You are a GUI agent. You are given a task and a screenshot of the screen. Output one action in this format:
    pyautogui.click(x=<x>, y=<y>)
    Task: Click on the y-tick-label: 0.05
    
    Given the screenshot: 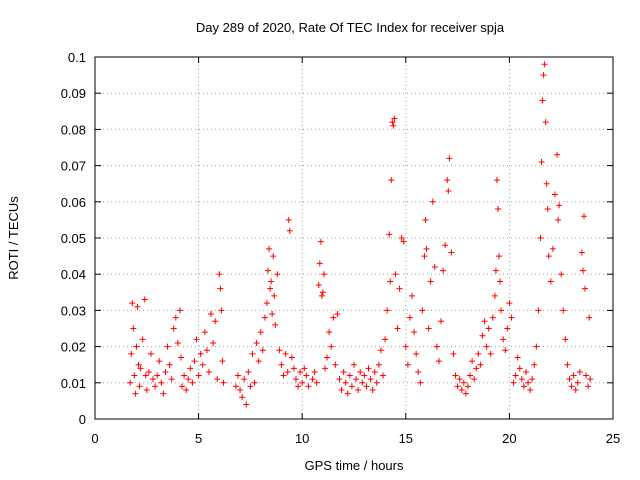 What is the action you would take?
    pyautogui.click(x=73, y=238)
    